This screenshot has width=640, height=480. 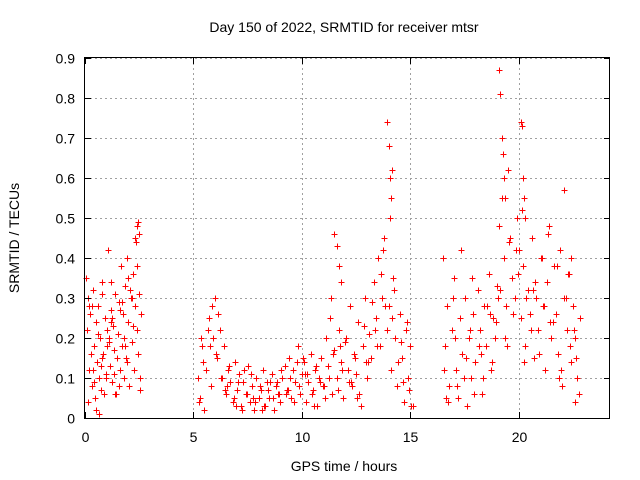 I want to click on x-tick-label: 15, so click(x=411, y=437).